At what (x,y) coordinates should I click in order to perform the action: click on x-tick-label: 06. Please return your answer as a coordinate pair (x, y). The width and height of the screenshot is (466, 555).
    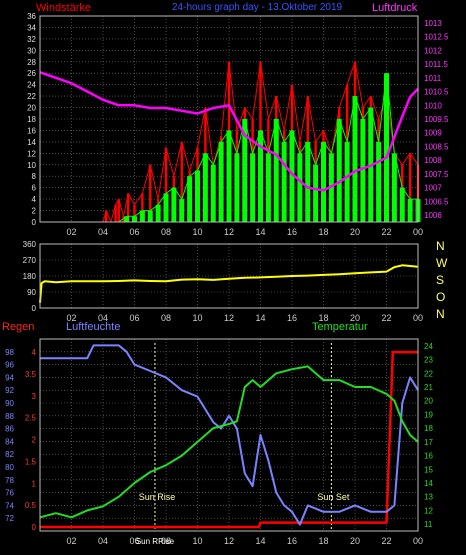
    Looking at the image, I should click on (134, 232).